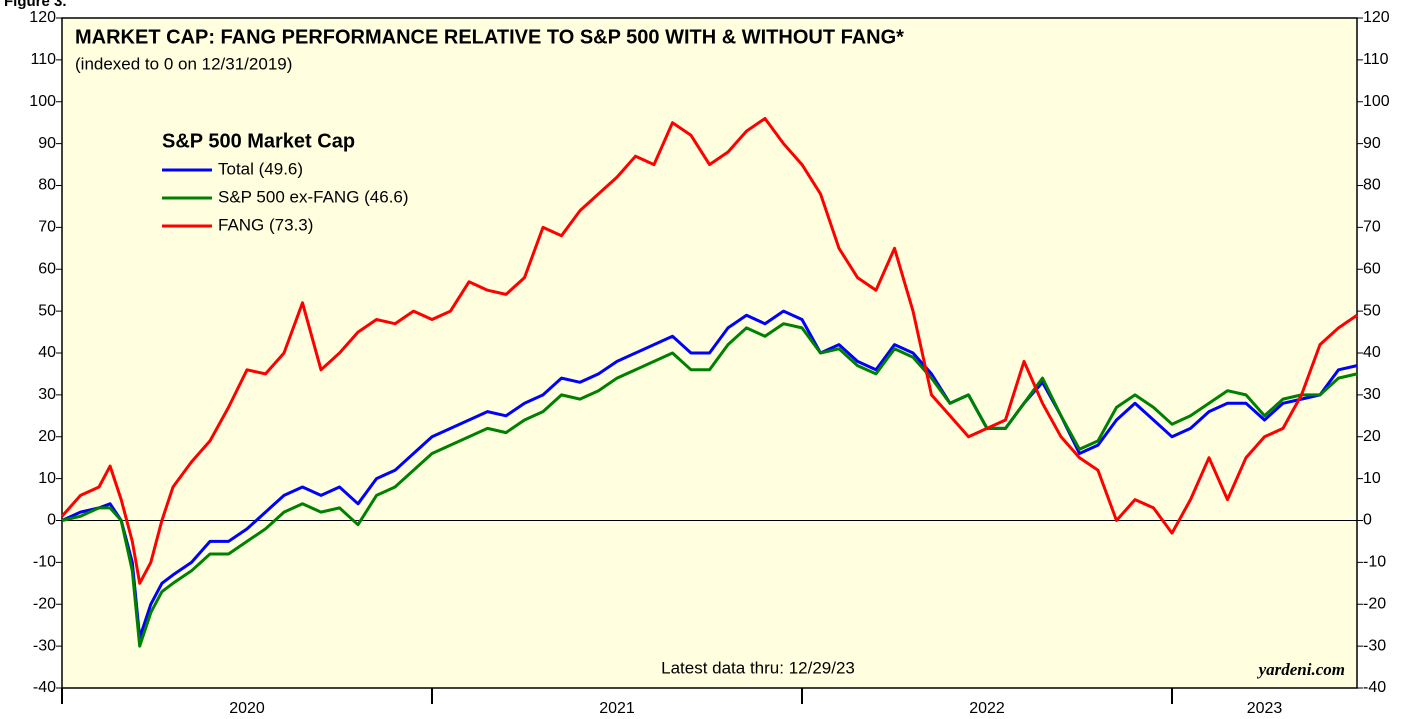 The image size is (1427, 719). I want to click on y-tick-label: 30, so click(47, 394).